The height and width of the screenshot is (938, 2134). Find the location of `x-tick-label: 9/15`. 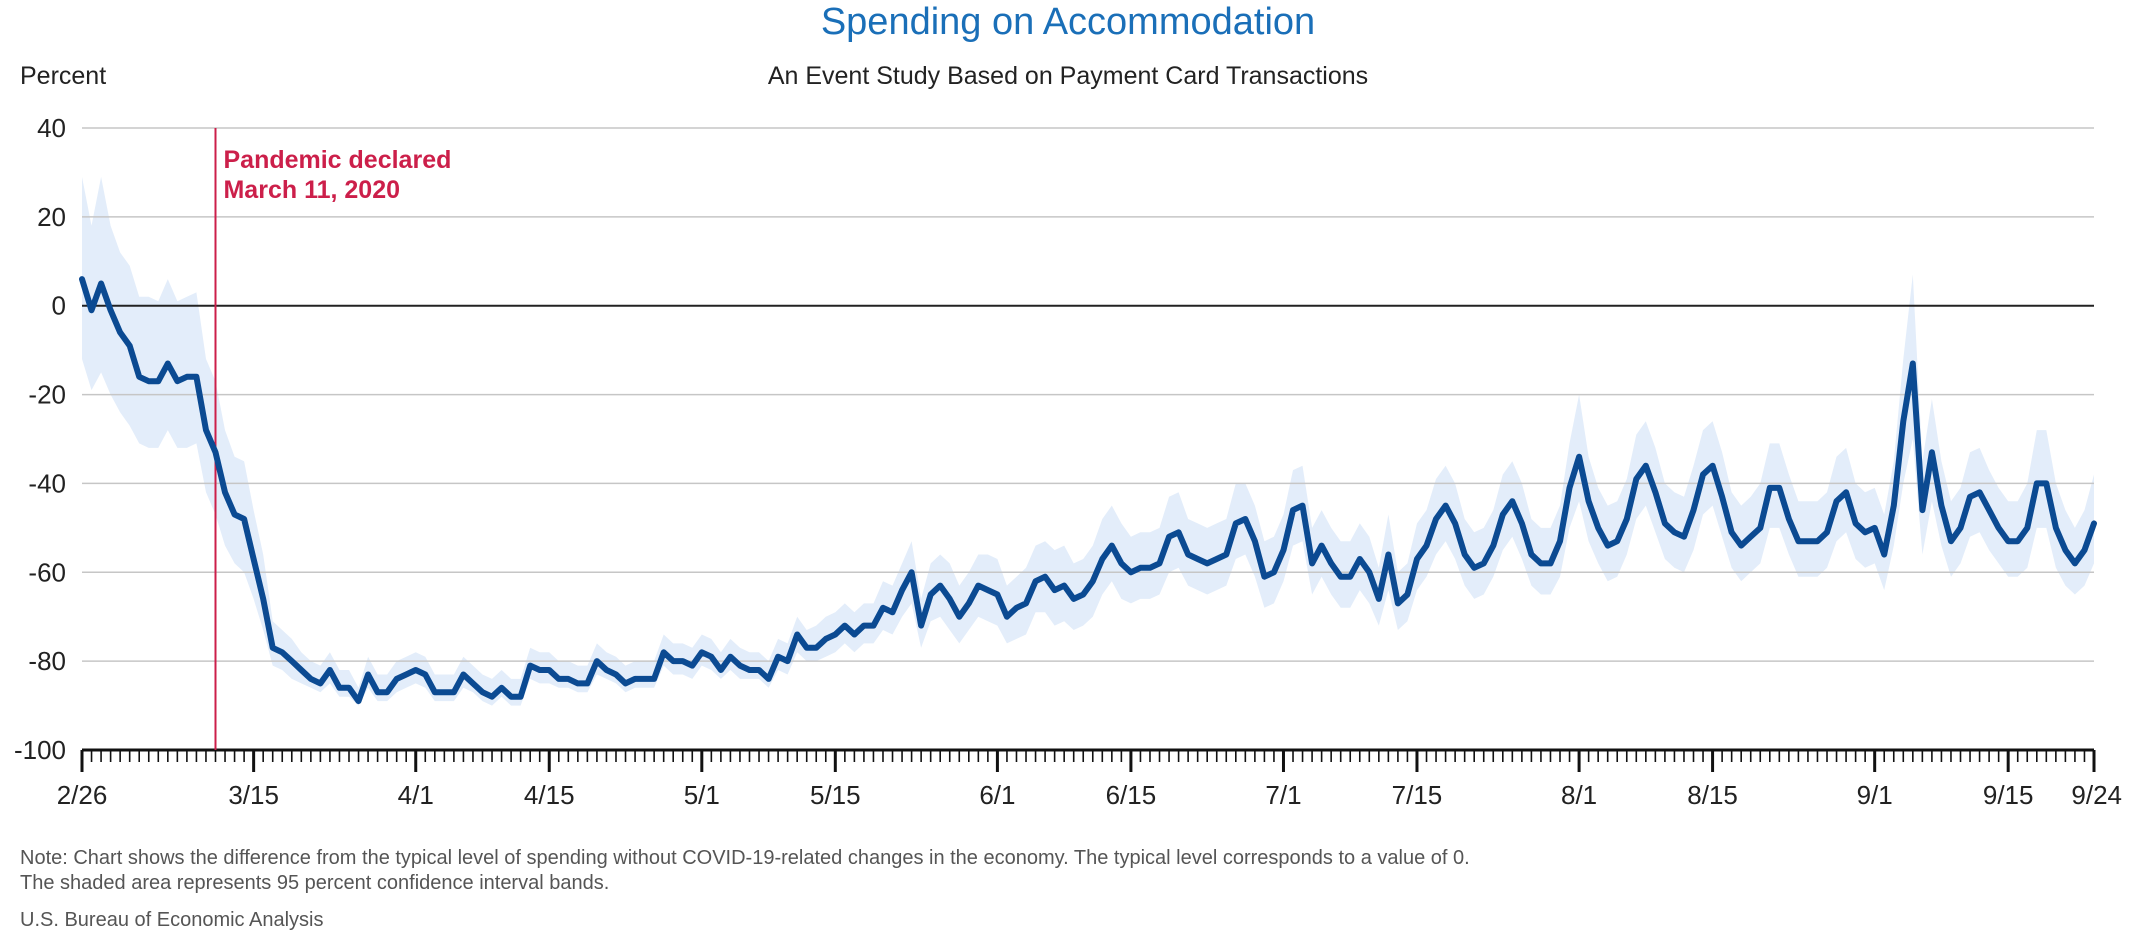

x-tick-label: 9/15 is located at coordinates (2008, 795).